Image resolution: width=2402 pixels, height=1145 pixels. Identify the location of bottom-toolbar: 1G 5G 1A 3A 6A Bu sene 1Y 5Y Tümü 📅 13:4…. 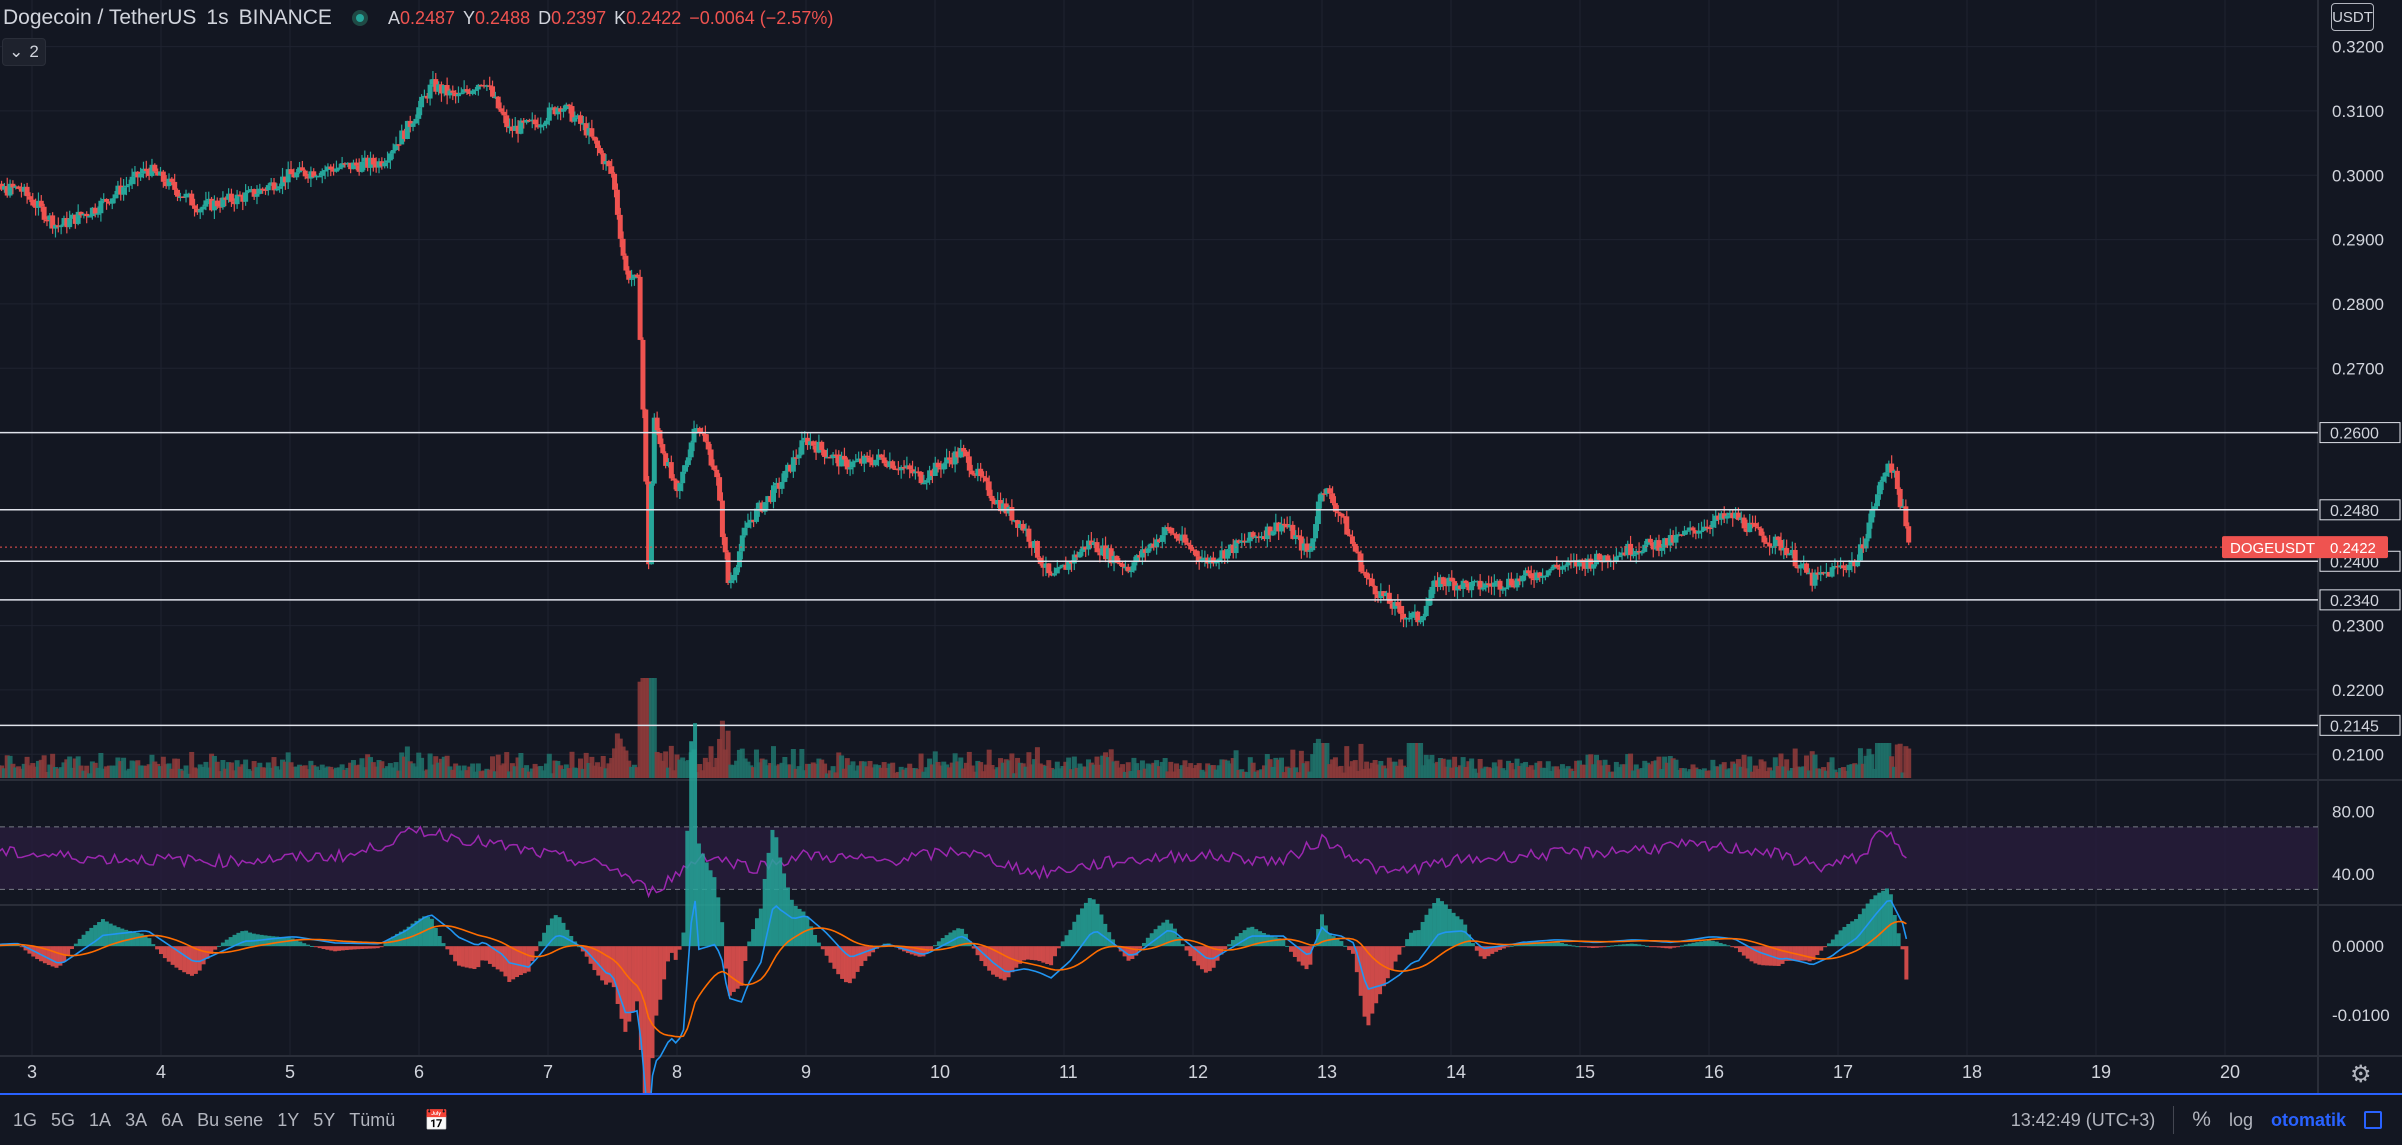
(1201, 1119).